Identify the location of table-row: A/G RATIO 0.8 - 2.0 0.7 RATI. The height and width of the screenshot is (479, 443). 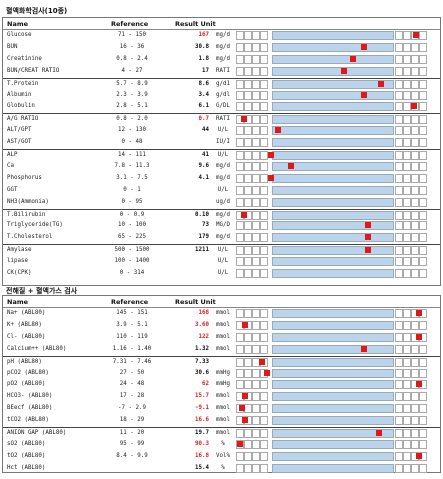
(221, 119).